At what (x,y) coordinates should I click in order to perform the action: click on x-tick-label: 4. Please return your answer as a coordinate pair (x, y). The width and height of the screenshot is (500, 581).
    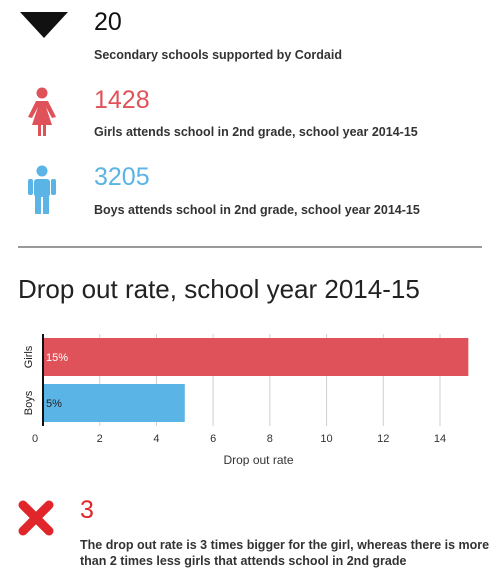
    Looking at the image, I should click on (156, 439).